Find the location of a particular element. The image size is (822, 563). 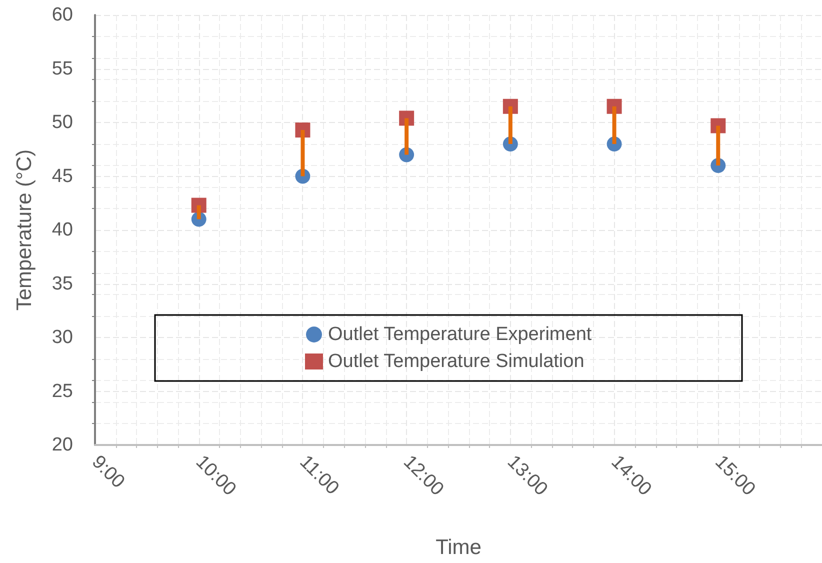

y-tick-label: 30 is located at coordinates (62, 337).